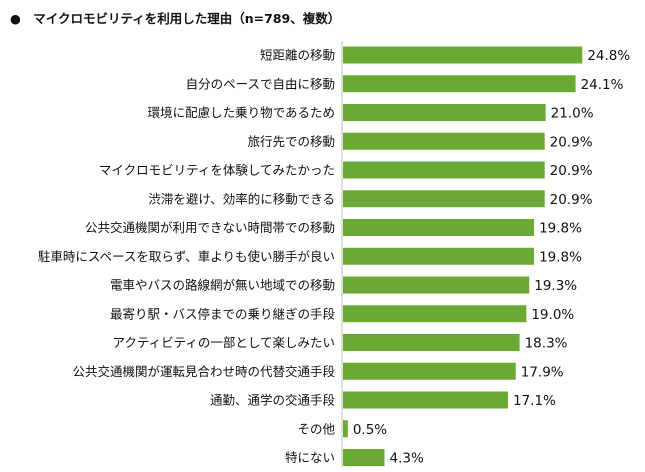 This screenshot has width=645, height=472. I want to click on value-label: 19.3%, so click(555, 286).